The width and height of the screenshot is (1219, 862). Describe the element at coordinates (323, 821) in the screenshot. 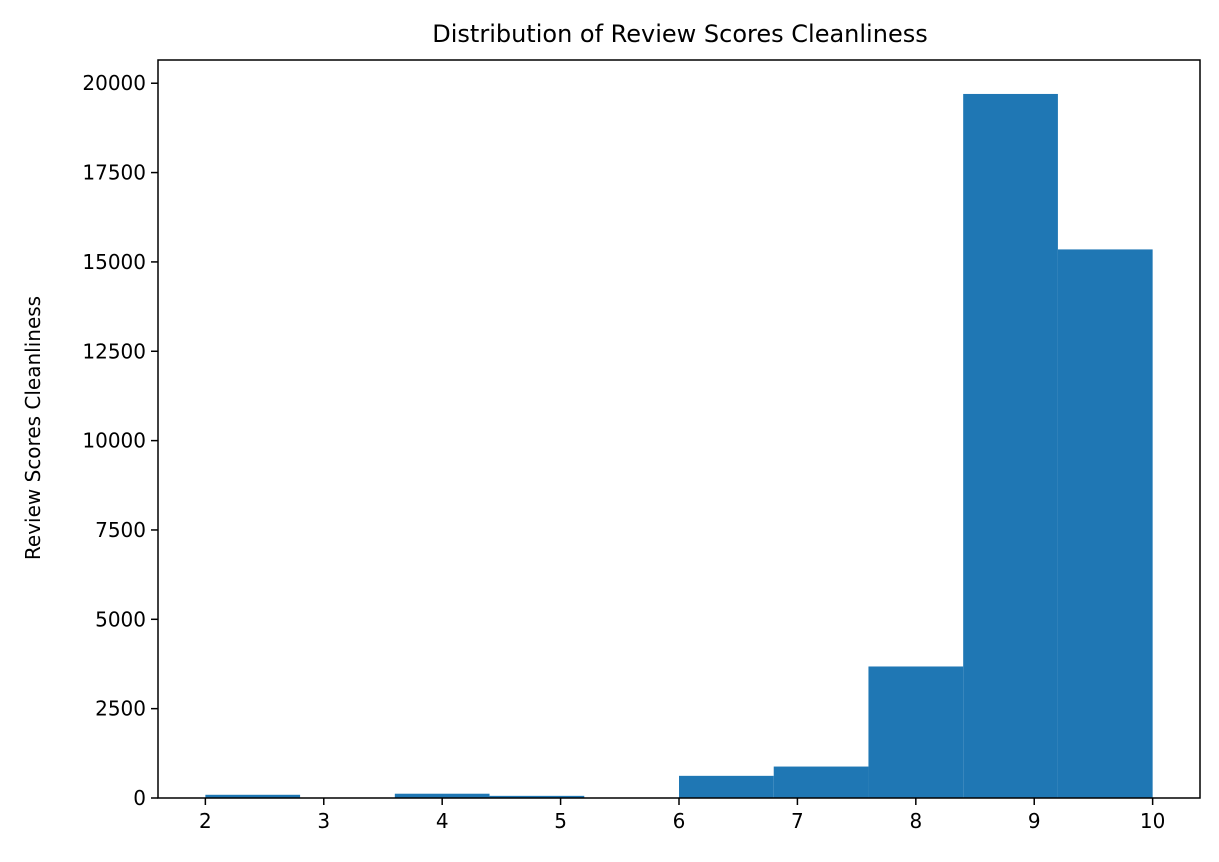

I see `x-tick-label: 3` at that location.